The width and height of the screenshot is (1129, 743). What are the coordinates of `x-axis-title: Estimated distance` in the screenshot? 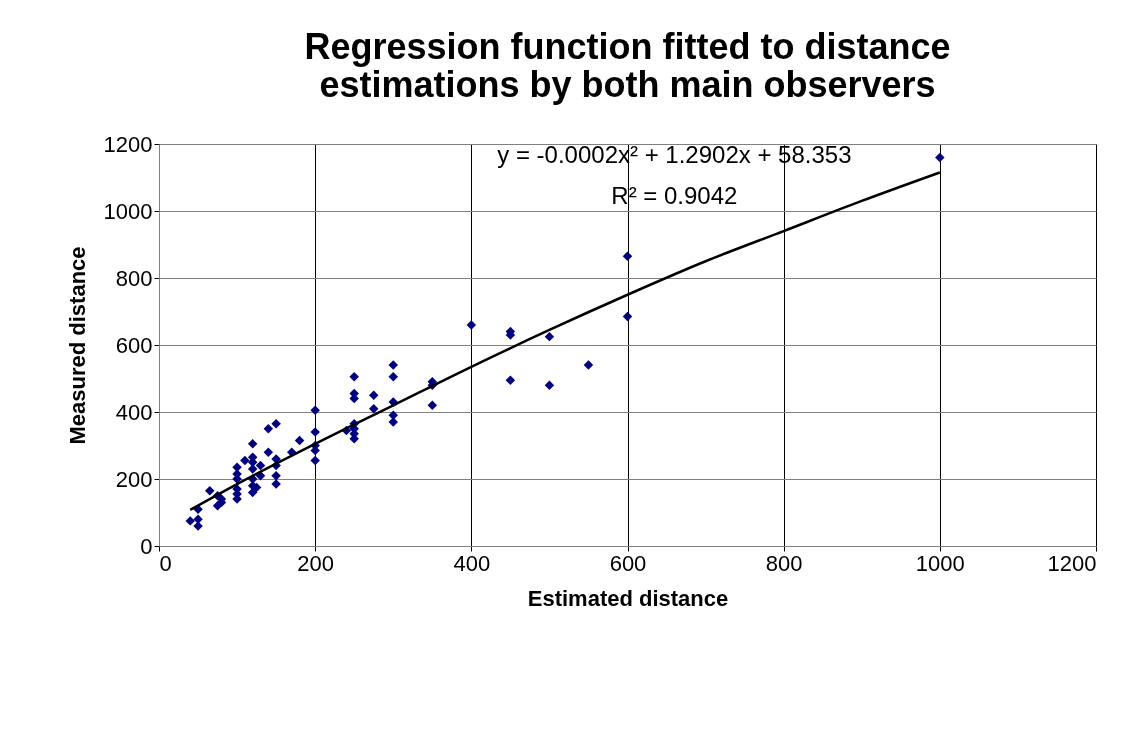 It's located at (628, 598).